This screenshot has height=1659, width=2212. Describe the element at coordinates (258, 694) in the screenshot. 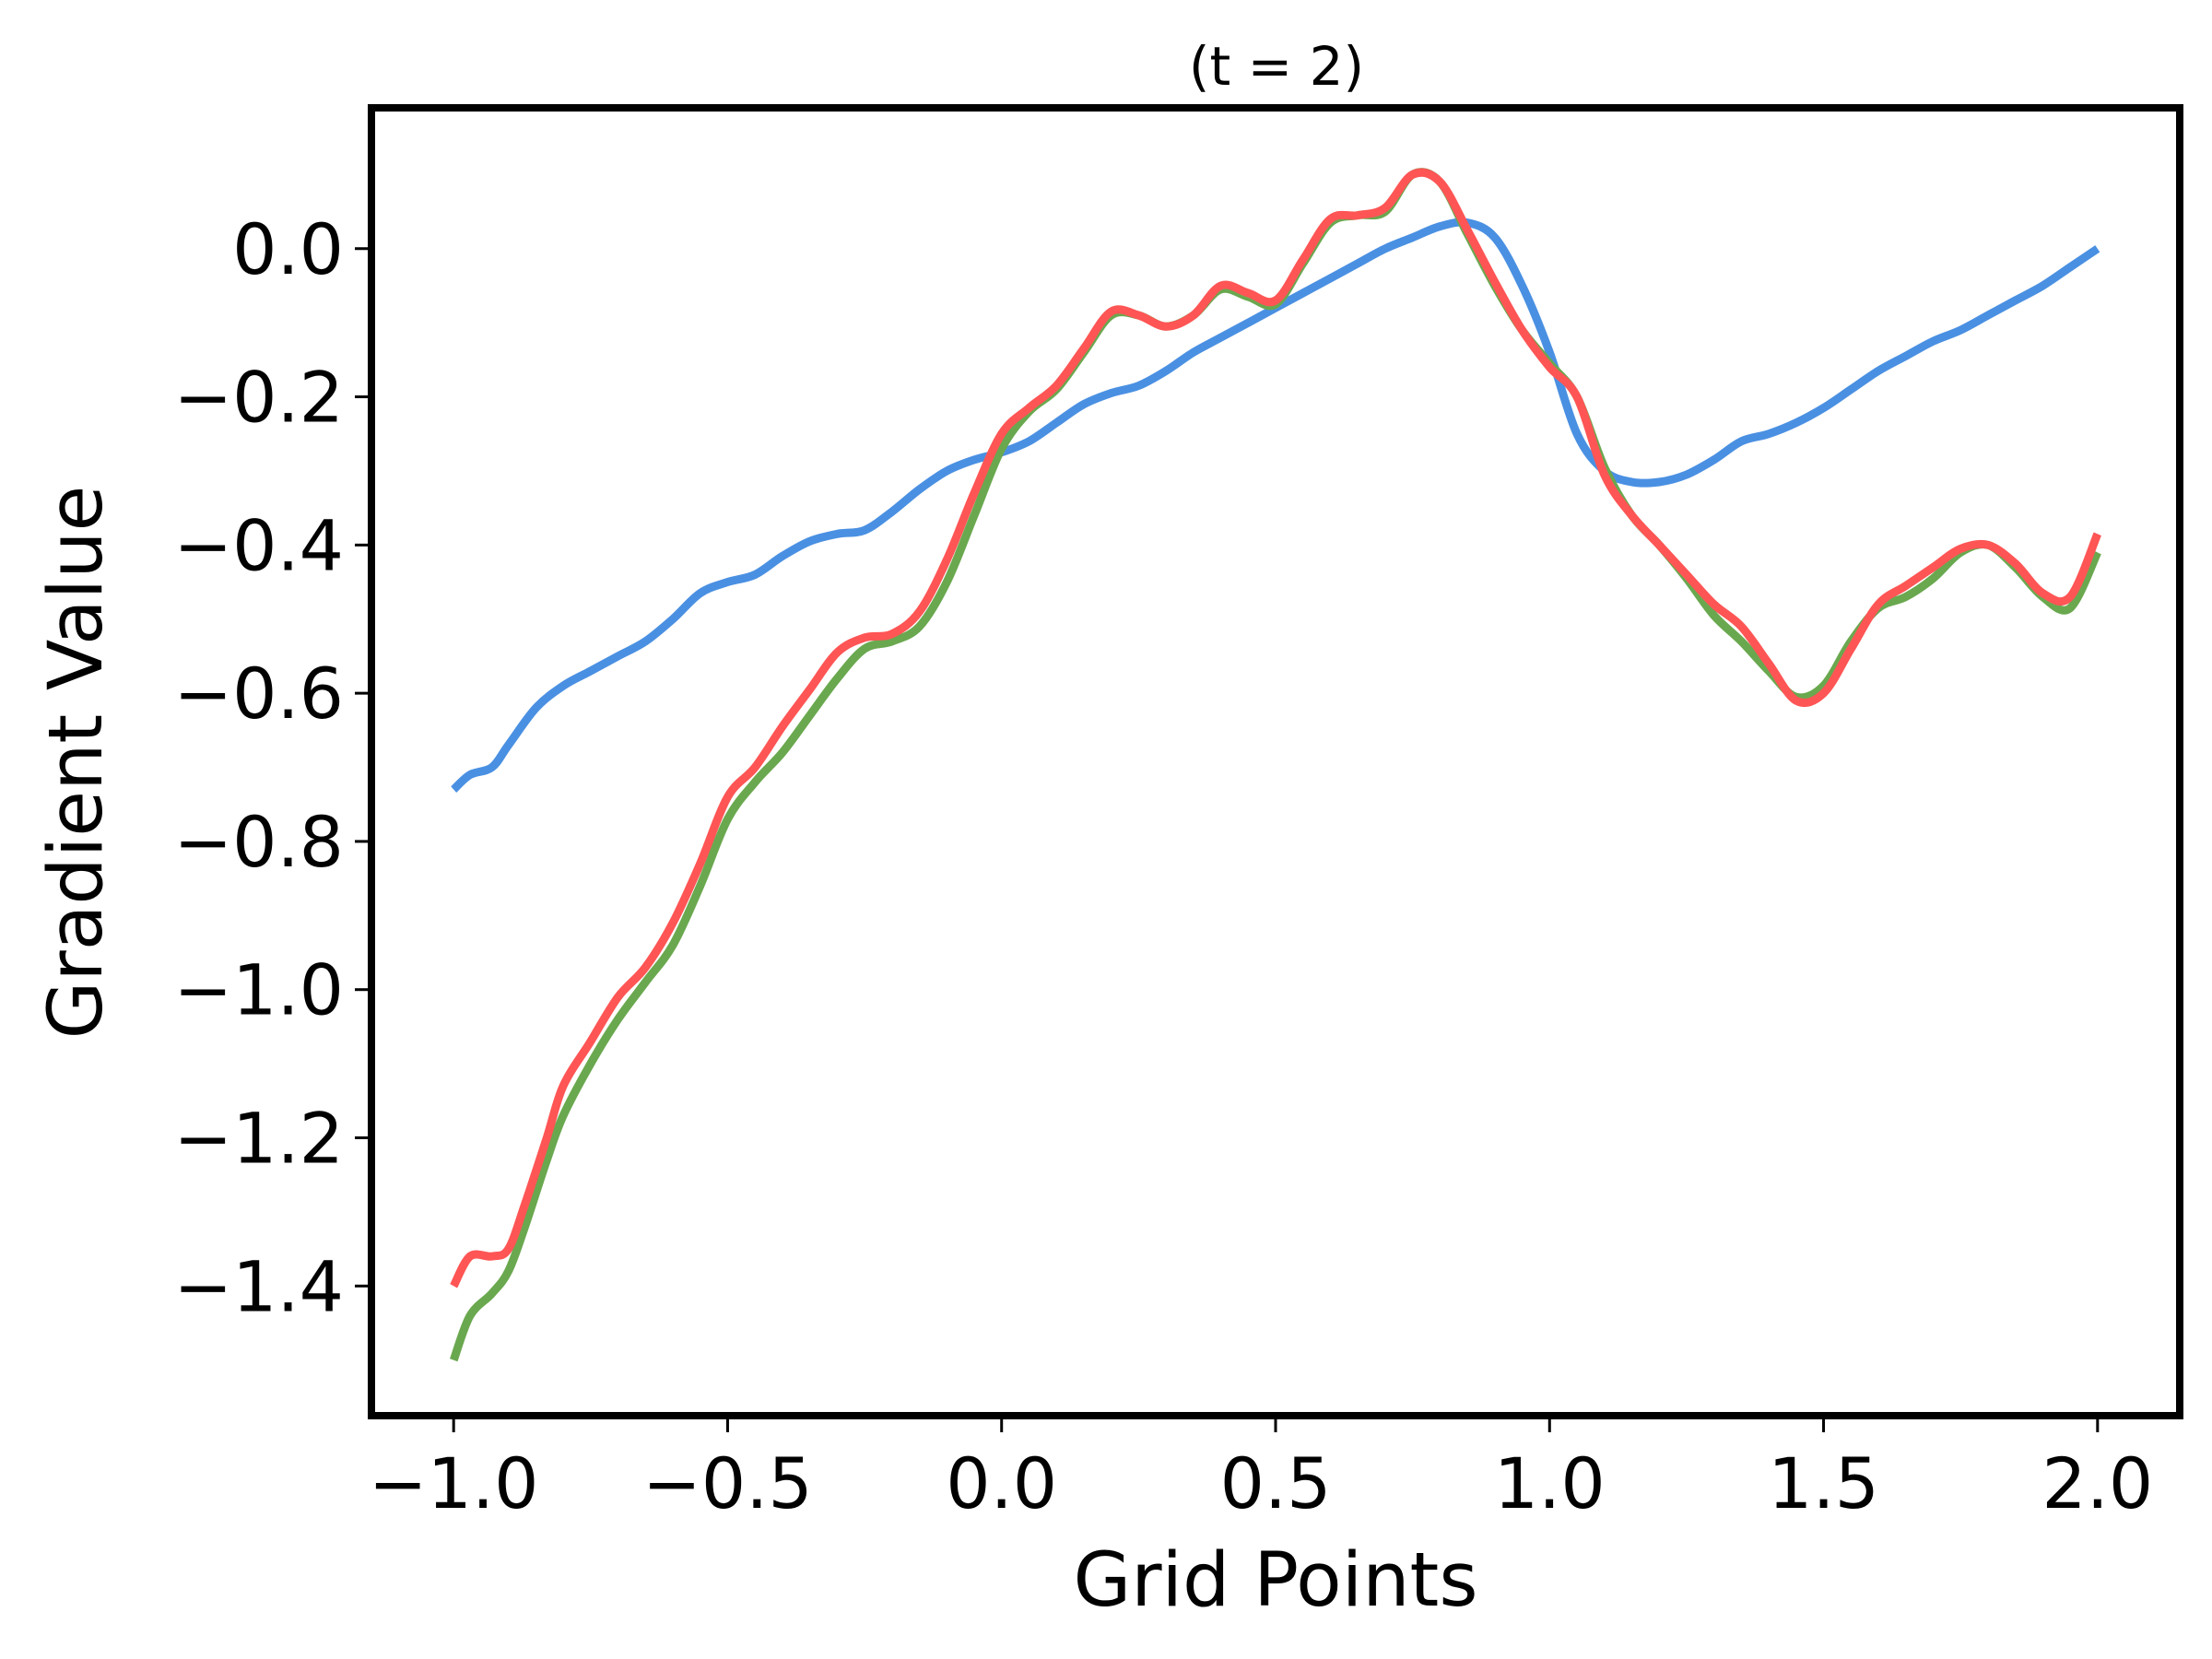

I see `y-tick-label: −0.6` at that location.